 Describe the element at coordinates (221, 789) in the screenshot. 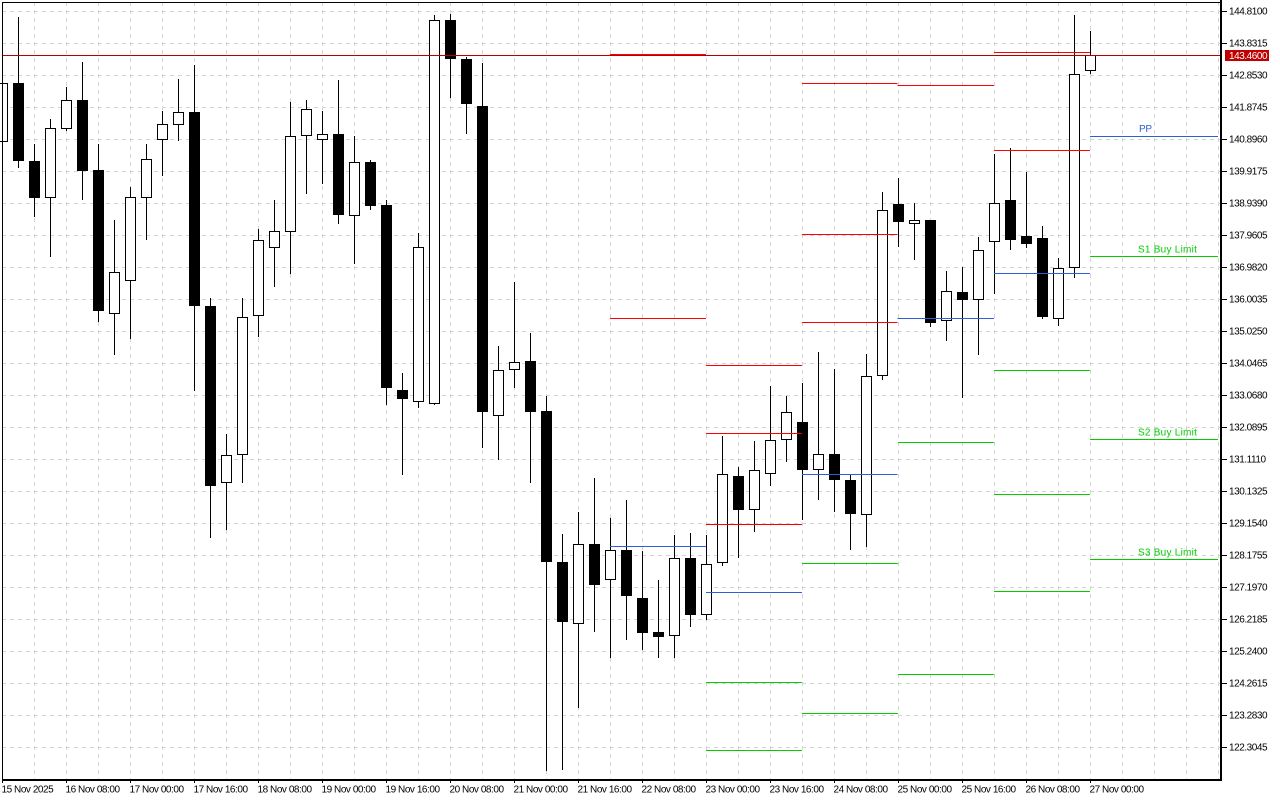

I see `svg-text: 17 Nov 16:00` at that location.